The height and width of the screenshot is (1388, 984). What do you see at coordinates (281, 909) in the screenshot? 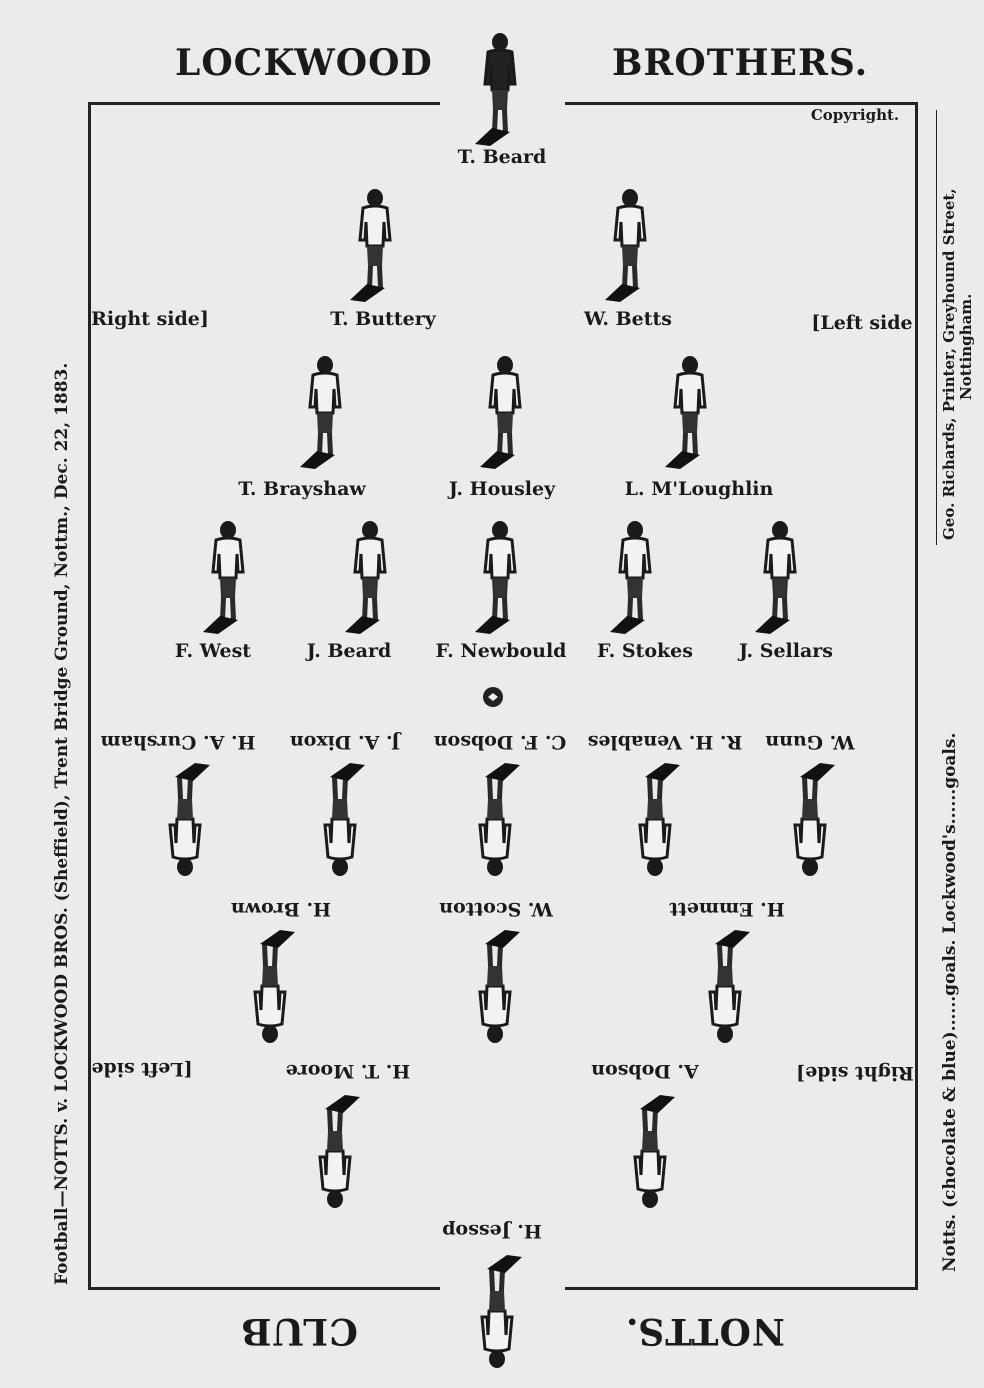
I see `player-label: H. Brown` at bounding box center [281, 909].